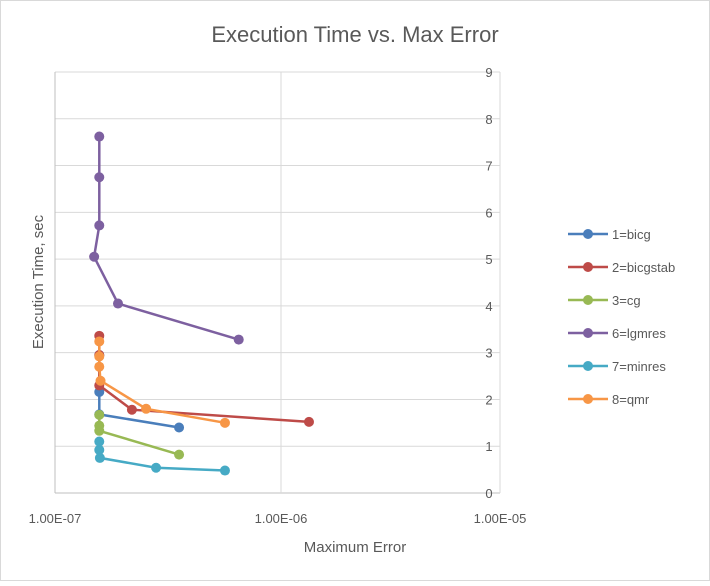  I want to click on y-tick-label: 6, so click(488, 212).